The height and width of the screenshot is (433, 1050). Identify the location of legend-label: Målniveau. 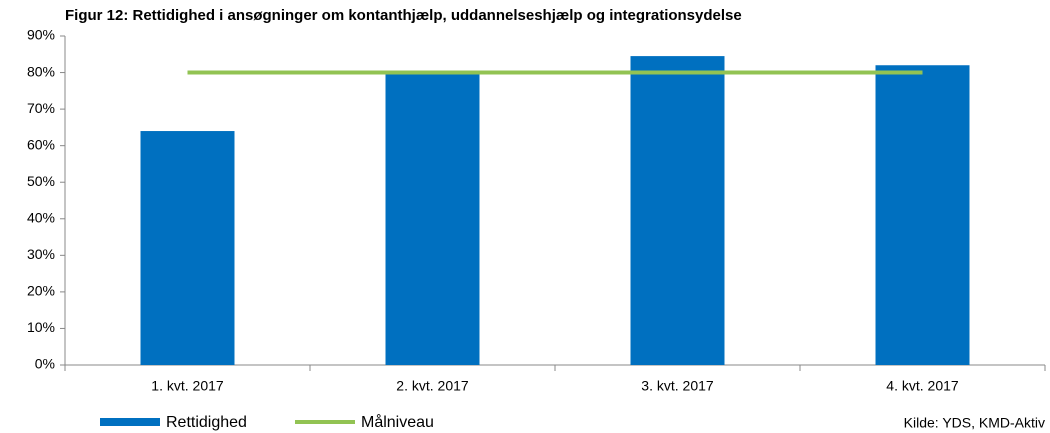
(397, 422).